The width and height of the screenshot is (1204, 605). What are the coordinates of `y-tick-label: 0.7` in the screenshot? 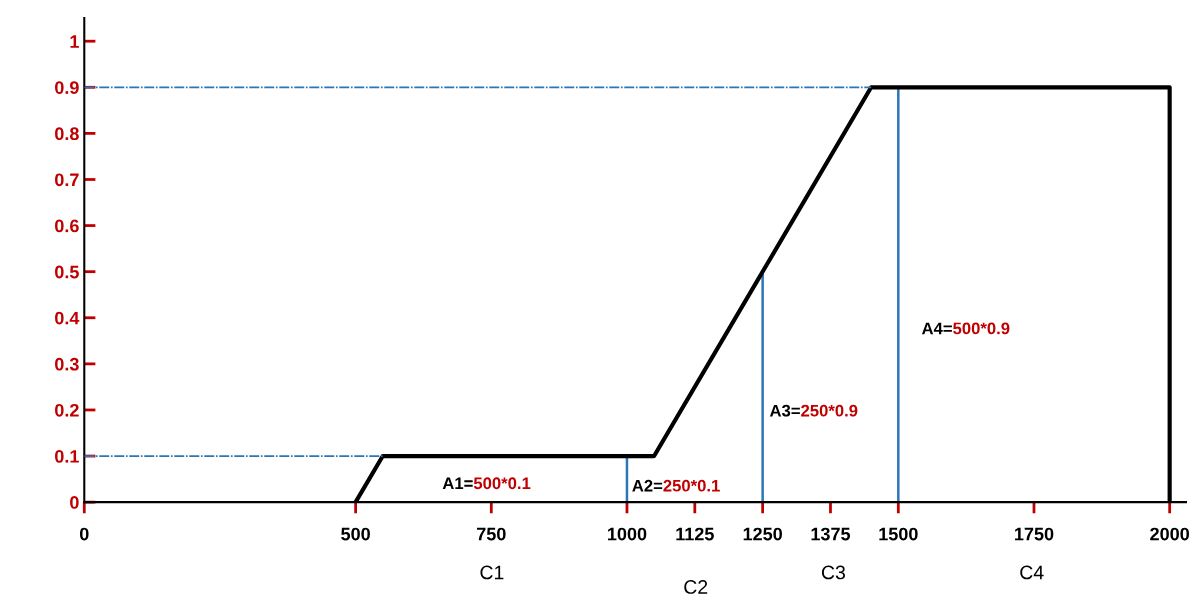 It's located at (67, 180).